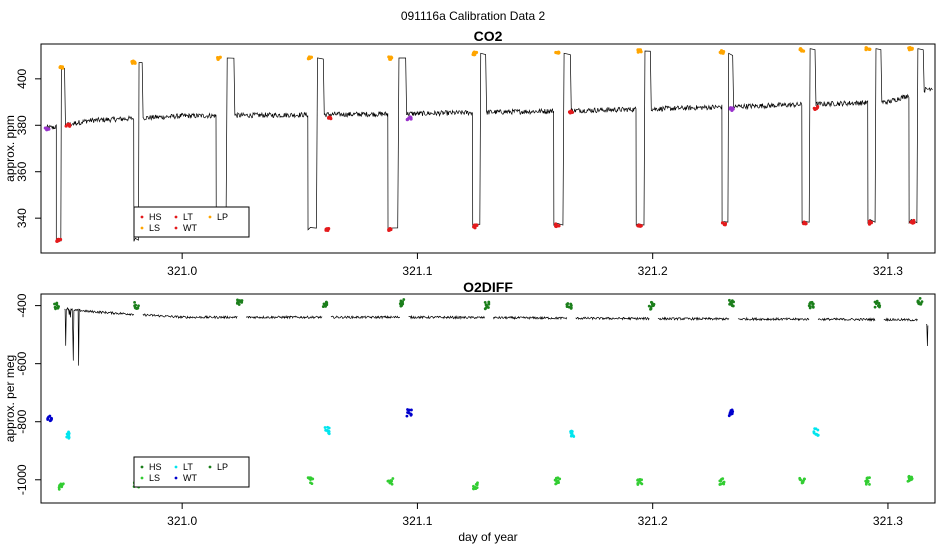  I want to click on o2diff-ytick-label: -400, so click(22, 305).